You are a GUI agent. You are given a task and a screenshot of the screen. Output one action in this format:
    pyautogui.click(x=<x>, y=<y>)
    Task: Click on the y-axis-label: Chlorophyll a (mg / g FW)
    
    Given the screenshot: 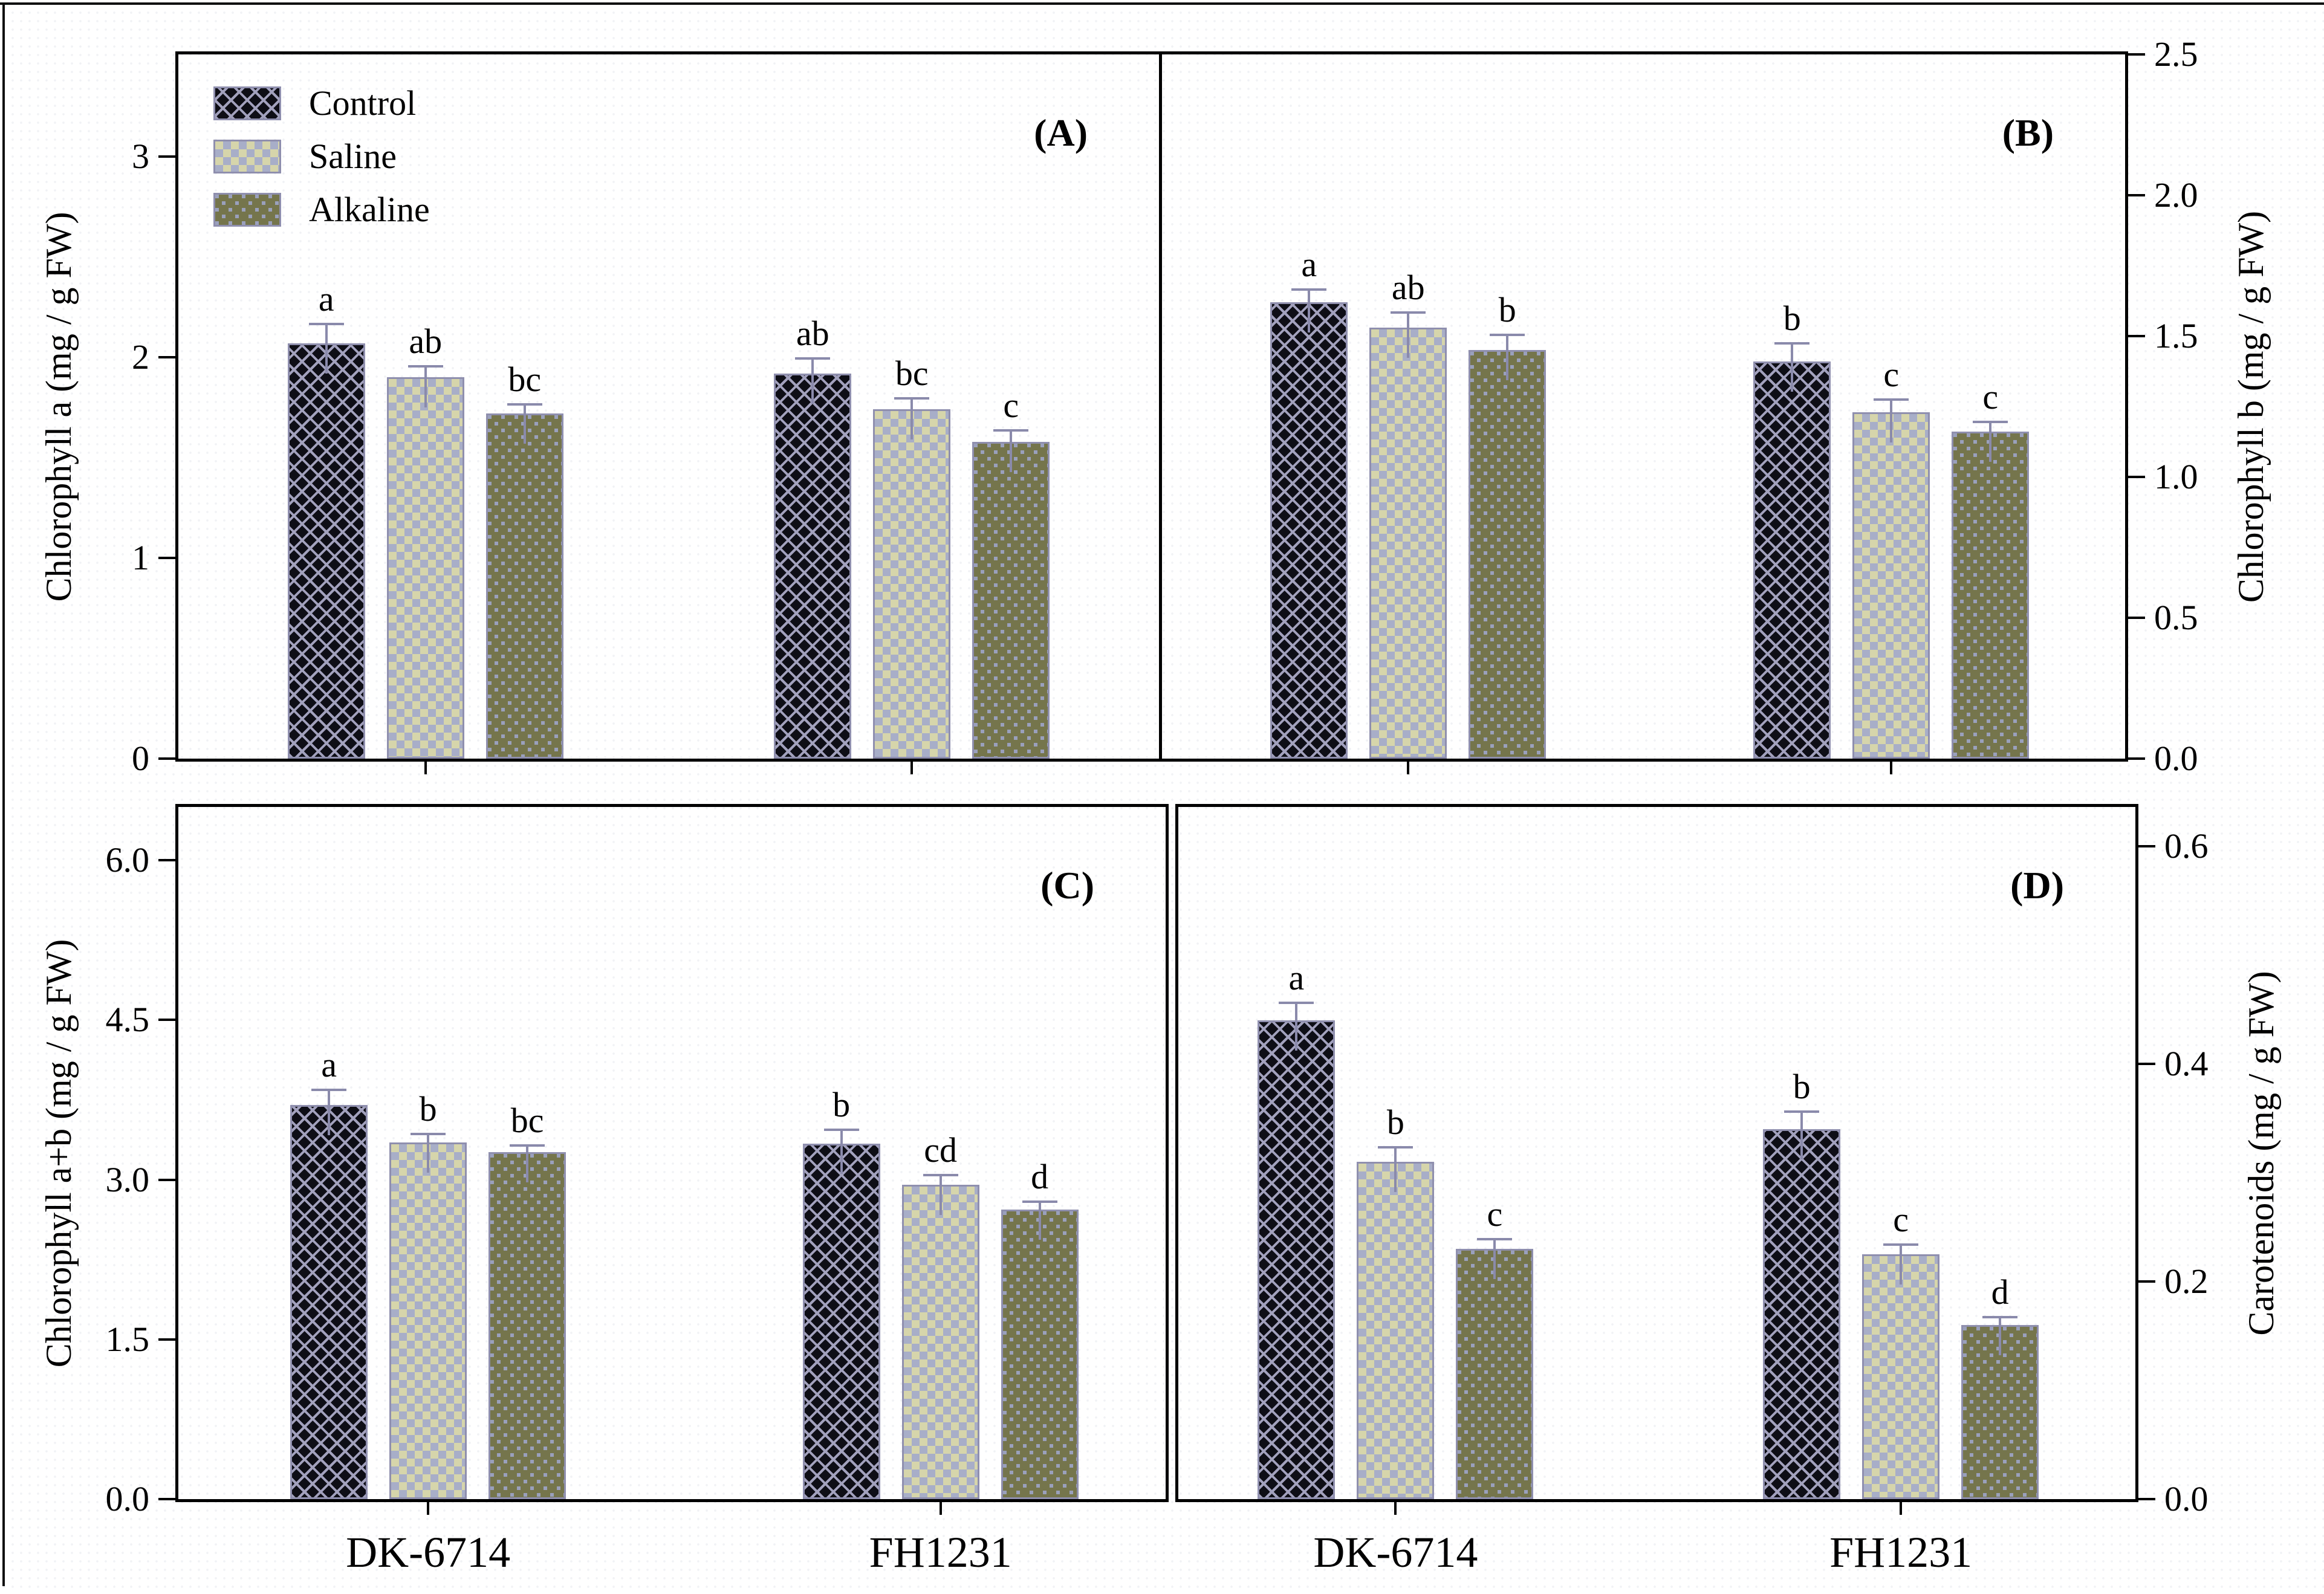 What is the action you would take?
    pyautogui.click(x=59, y=406)
    